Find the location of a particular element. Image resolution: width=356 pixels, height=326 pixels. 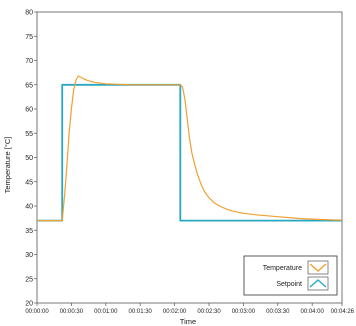

x-tick-label: 00:01:30 is located at coordinates (141, 312).